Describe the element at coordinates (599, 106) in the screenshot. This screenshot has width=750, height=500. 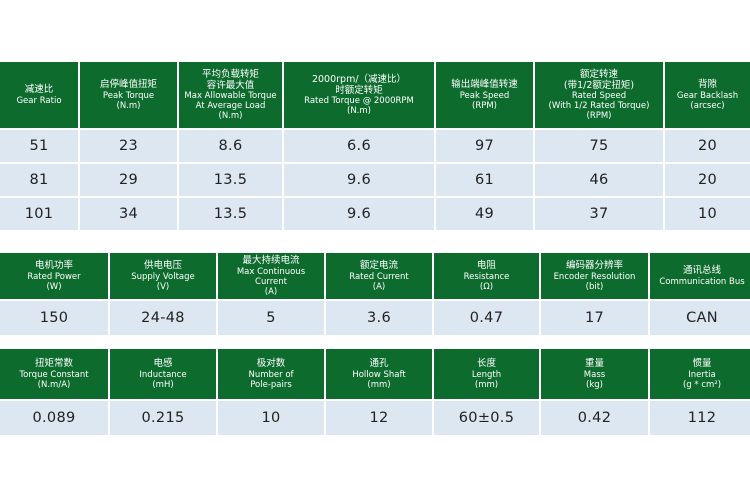
I see `header-line: (With 1/2 Rated Torque)` at that location.